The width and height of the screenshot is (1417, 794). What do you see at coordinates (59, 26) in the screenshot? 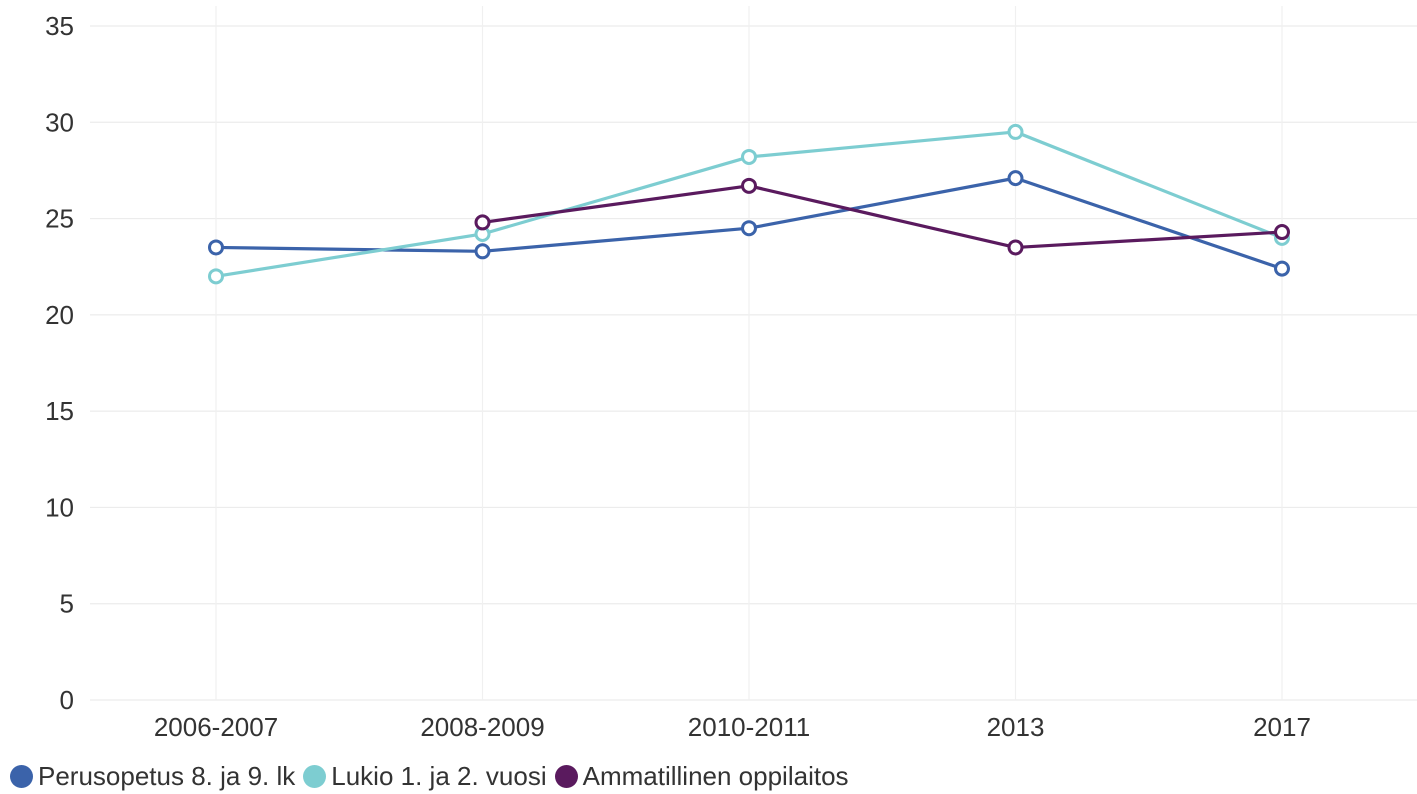
I see `y-tick-label: 35` at bounding box center [59, 26].